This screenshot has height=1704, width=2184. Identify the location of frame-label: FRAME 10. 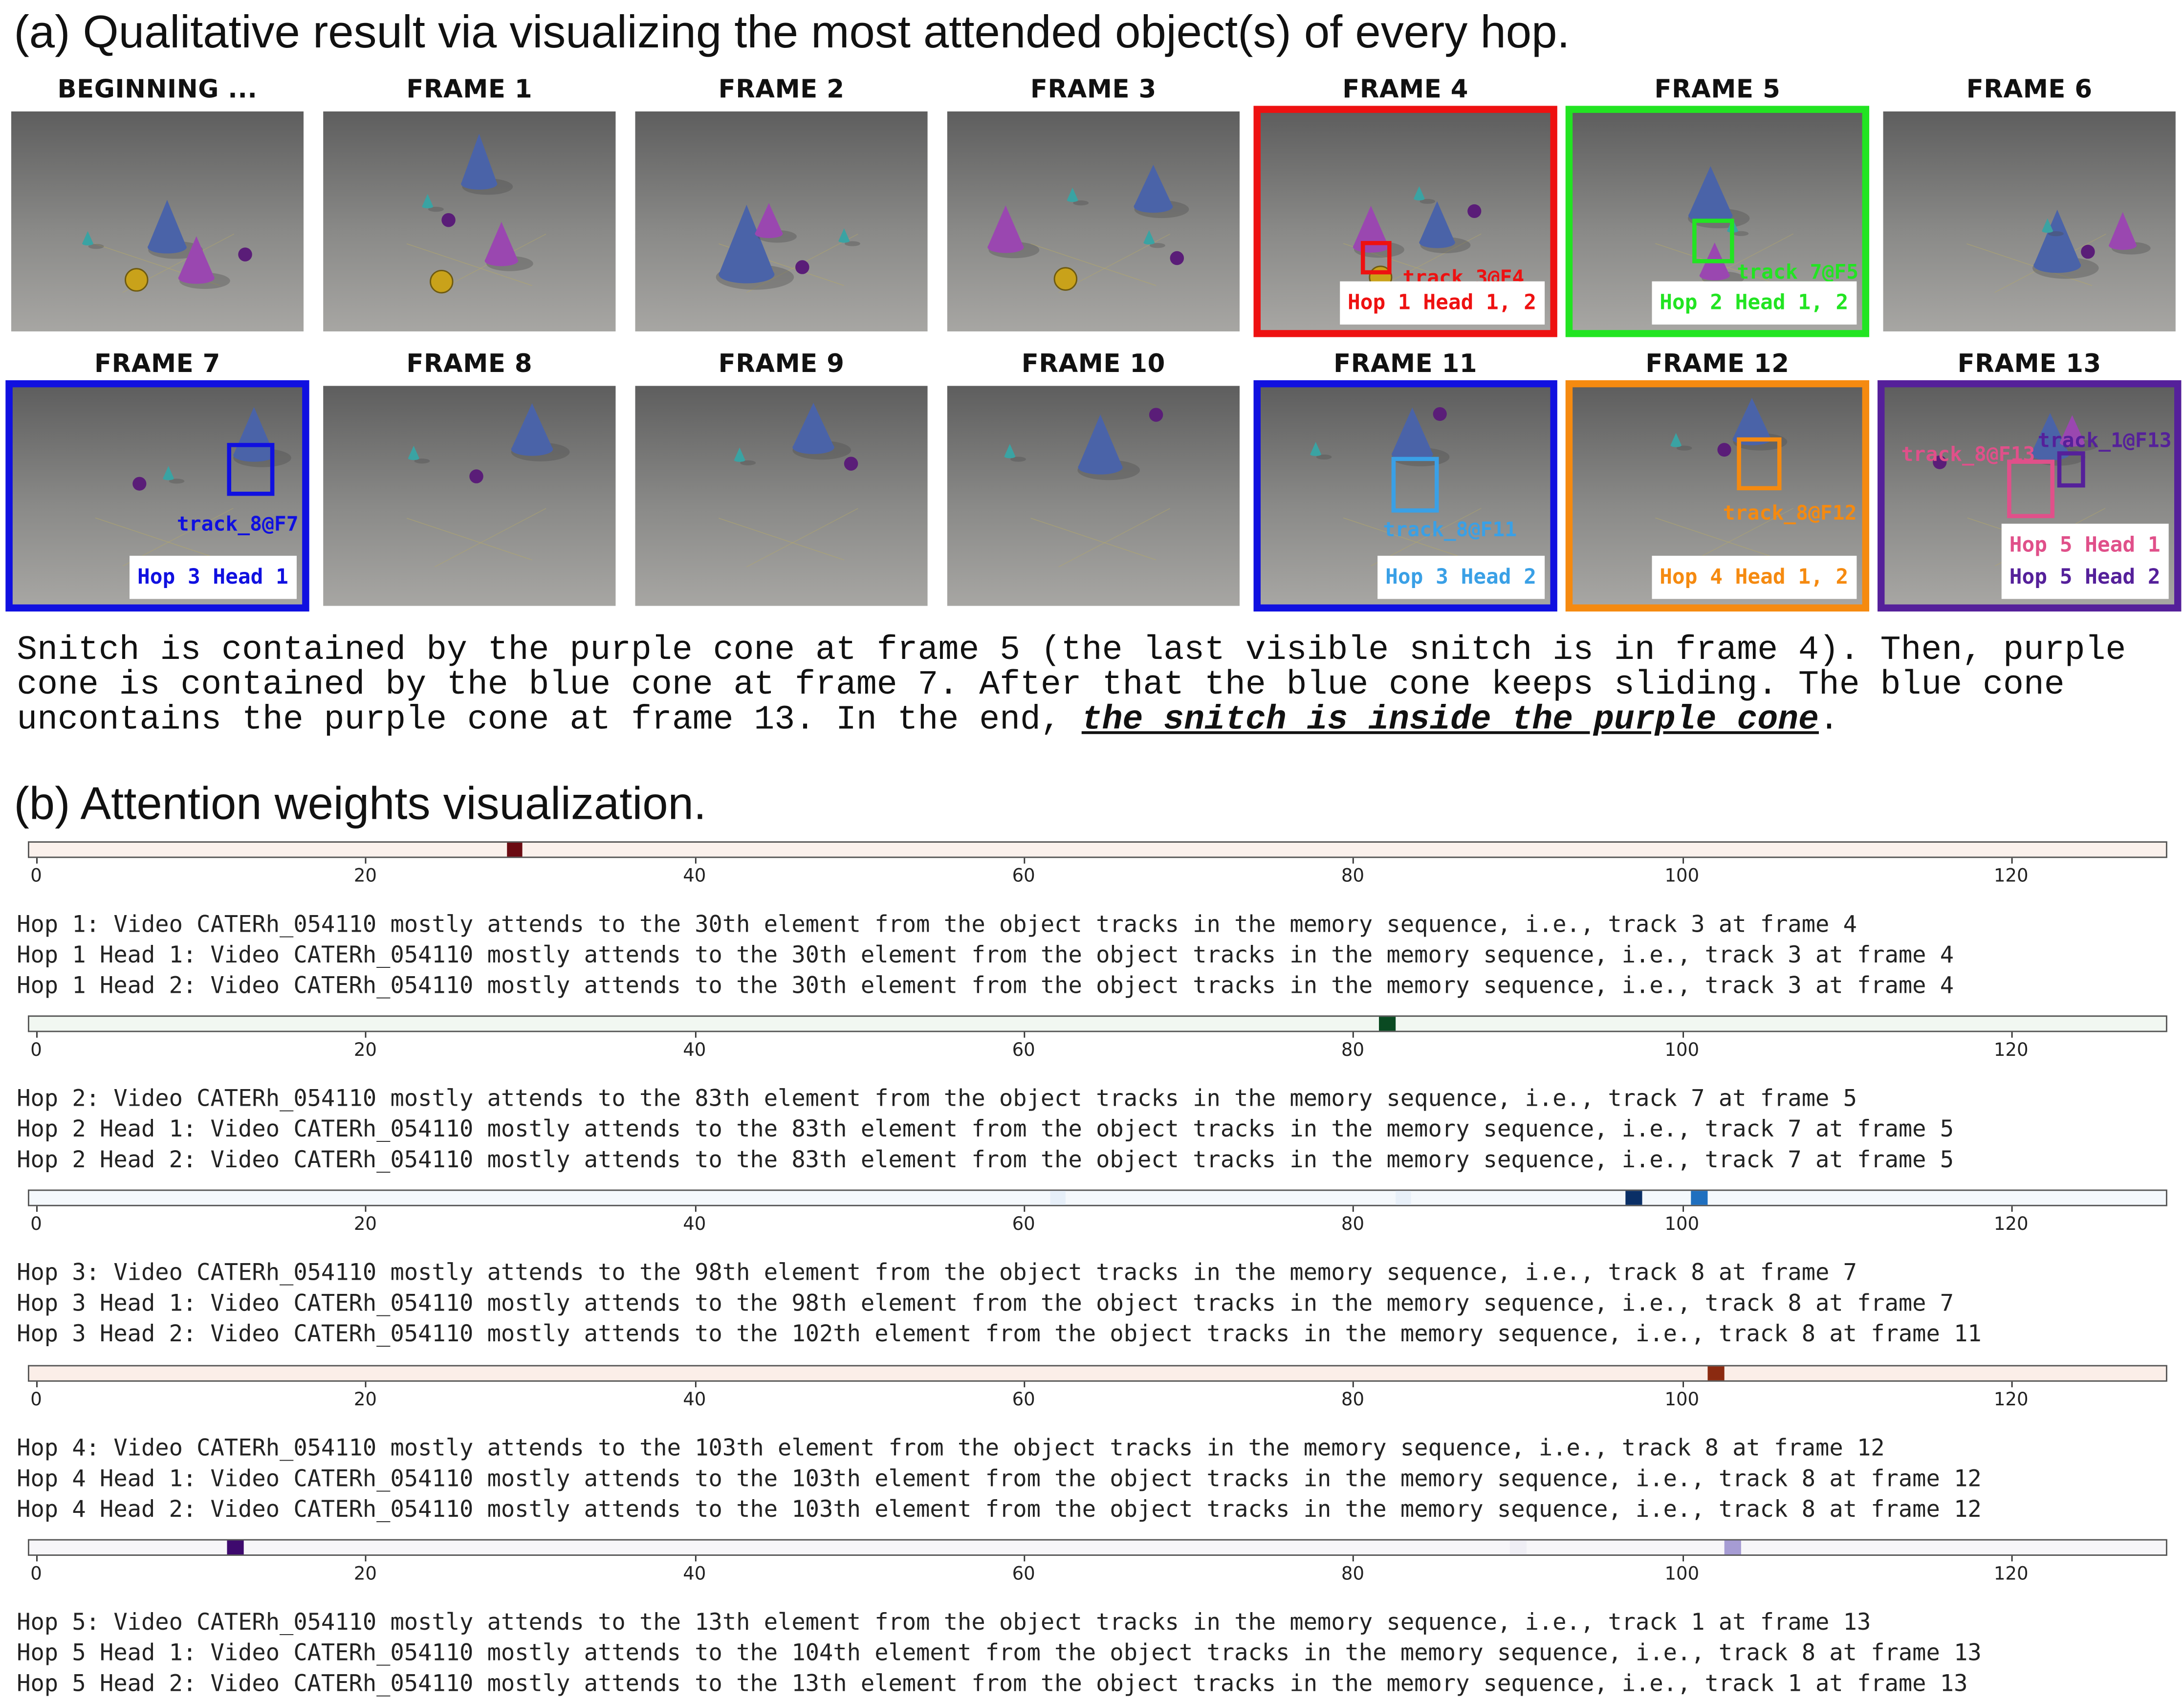
(1093, 364).